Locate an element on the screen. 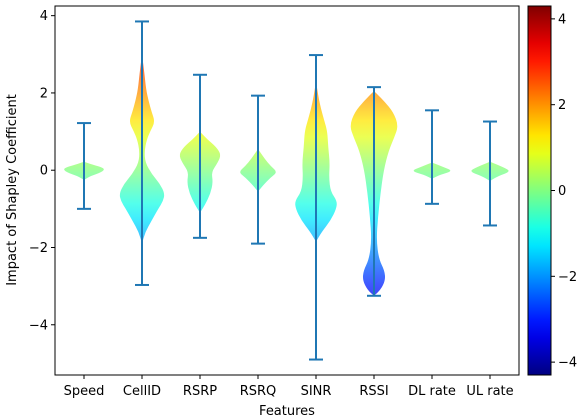  colorbar-tick-label: 2 is located at coordinates (562, 105).